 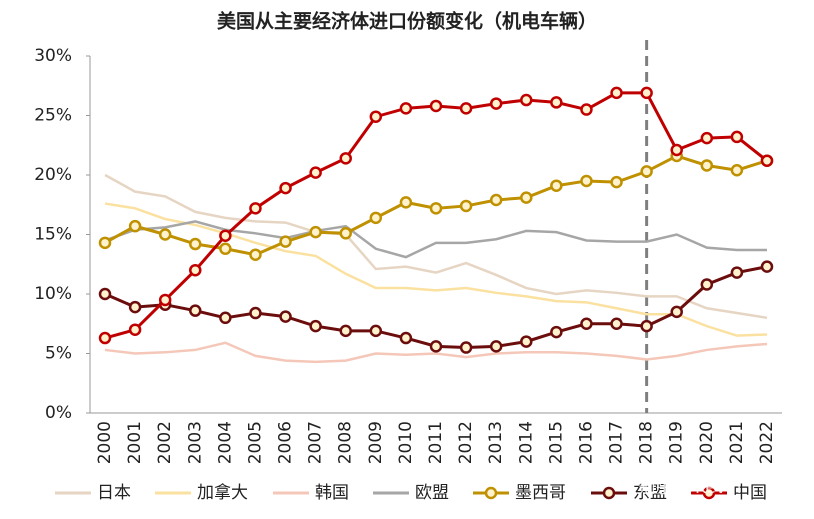 I want to click on legend-label: 东盟, so click(x=650, y=493).